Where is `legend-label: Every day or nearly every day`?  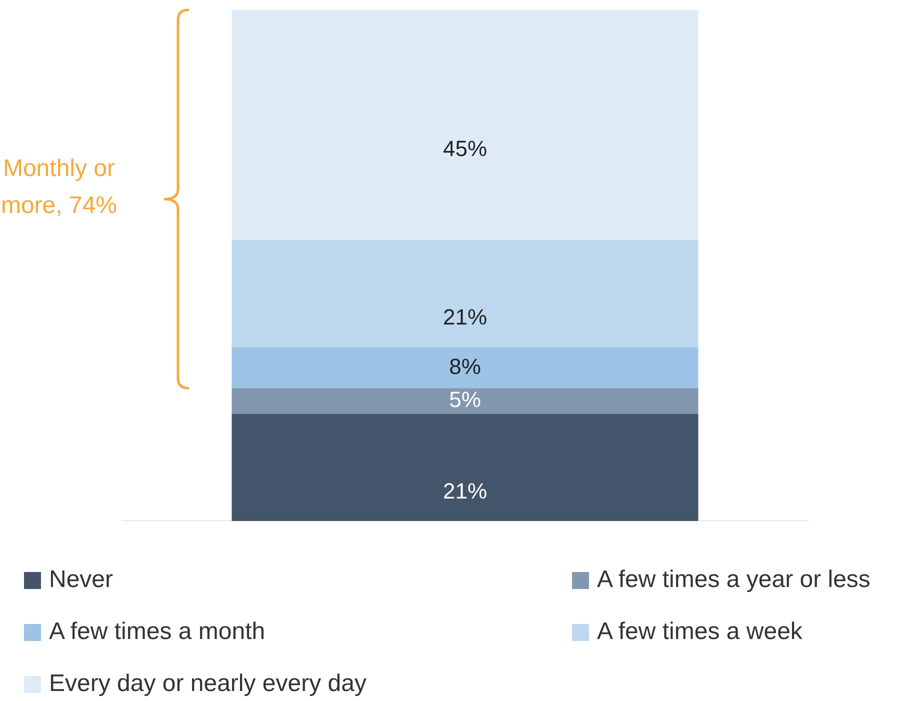
legend-label: Every day or nearly every day is located at coordinates (207, 684).